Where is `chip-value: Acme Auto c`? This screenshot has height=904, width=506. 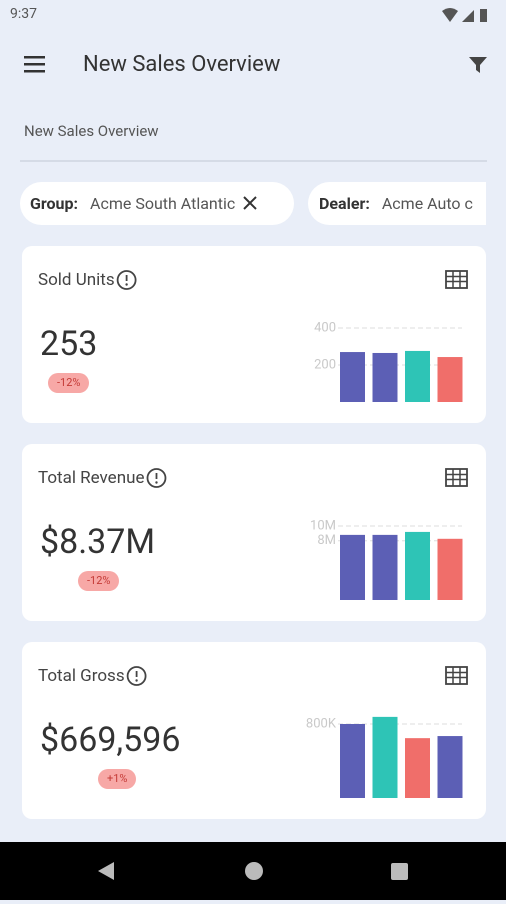
chip-value: Acme Auto c is located at coordinates (427, 203).